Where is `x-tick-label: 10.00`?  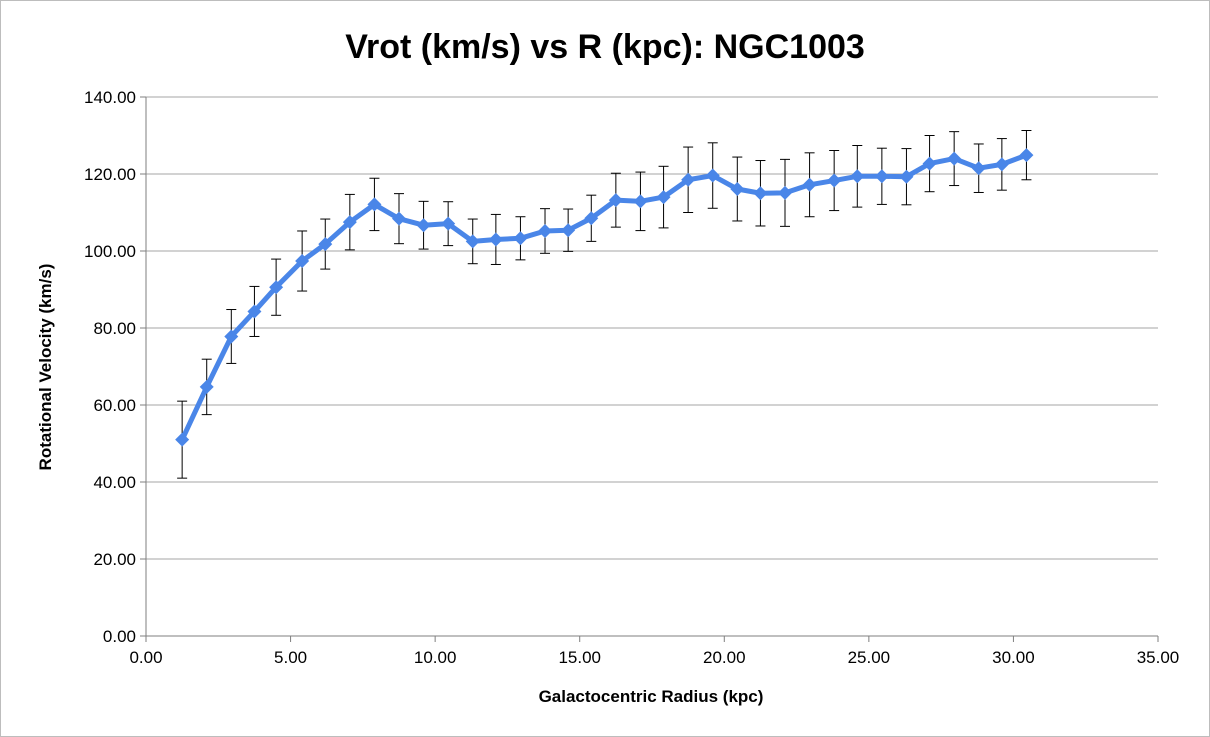 x-tick-label: 10.00 is located at coordinates (435, 657).